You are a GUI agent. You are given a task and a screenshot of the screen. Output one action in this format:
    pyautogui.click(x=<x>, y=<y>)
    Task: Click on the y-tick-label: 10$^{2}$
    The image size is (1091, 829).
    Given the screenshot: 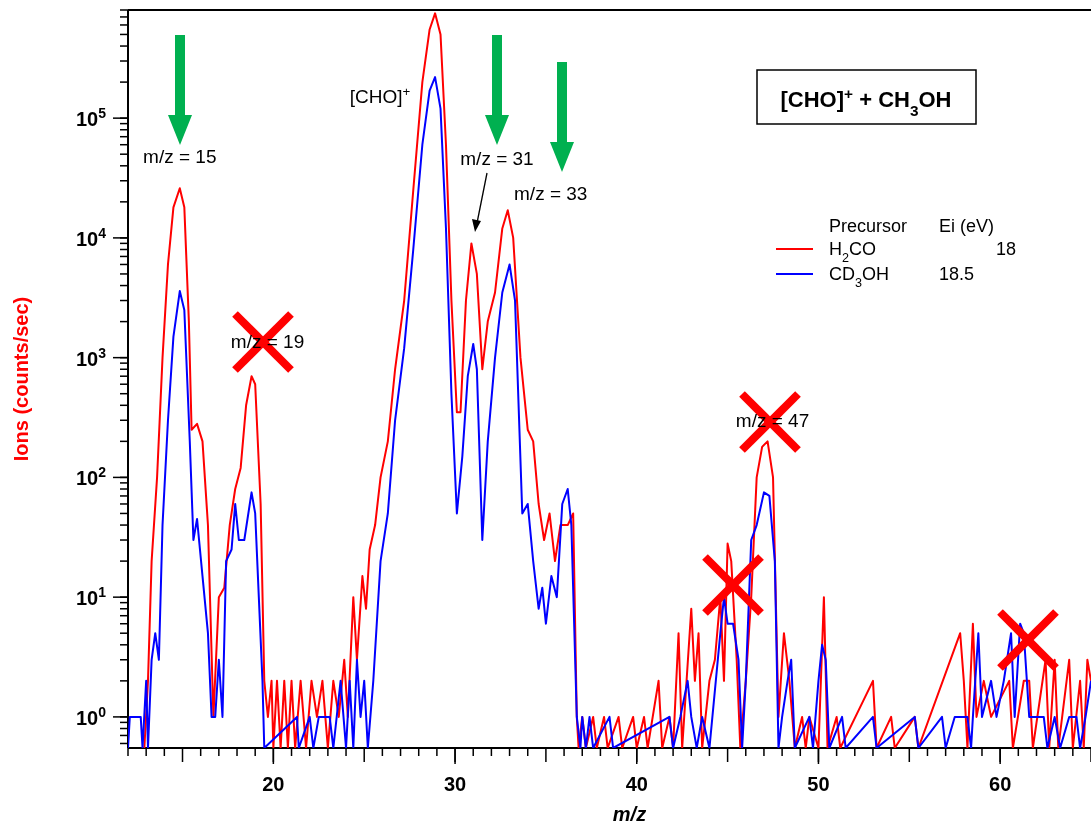 What is the action you would take?
    pyautogui.click(x=91, y=477)
    